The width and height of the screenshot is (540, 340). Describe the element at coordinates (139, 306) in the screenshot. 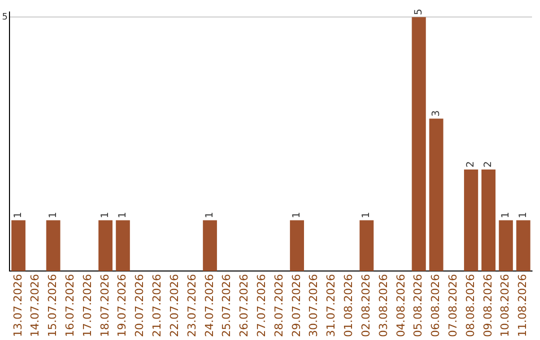

I see `x-tick-label: 20.07.2026` at that location.